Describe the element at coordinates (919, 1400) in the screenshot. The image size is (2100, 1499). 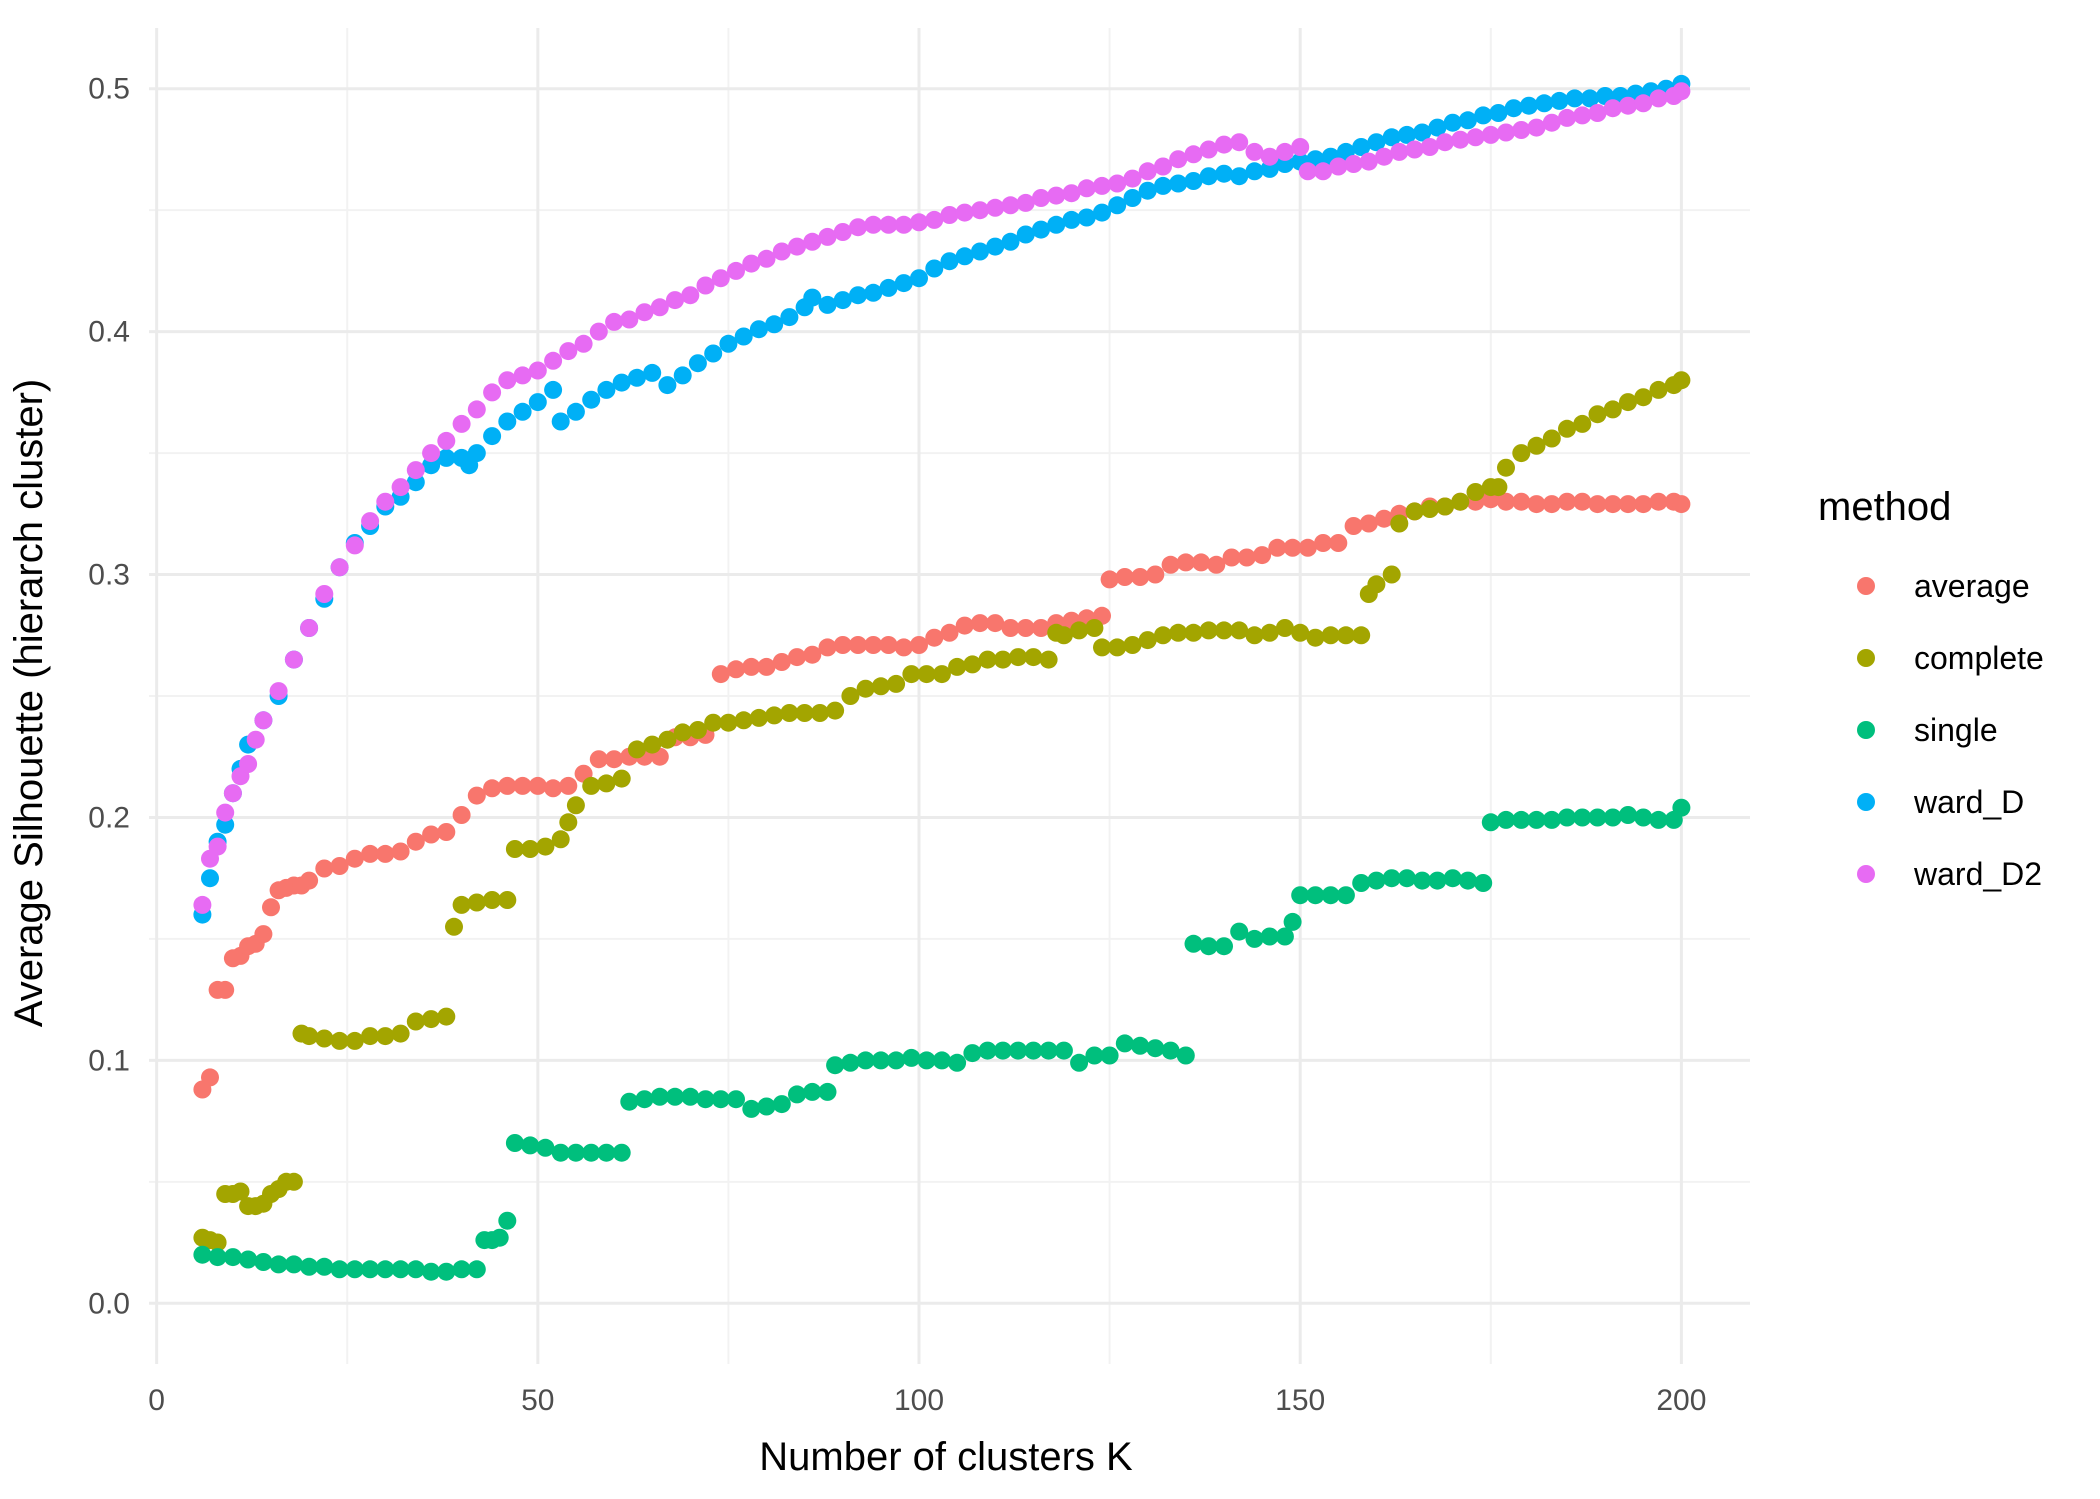
I see `x-tick-label: 100` at that location.